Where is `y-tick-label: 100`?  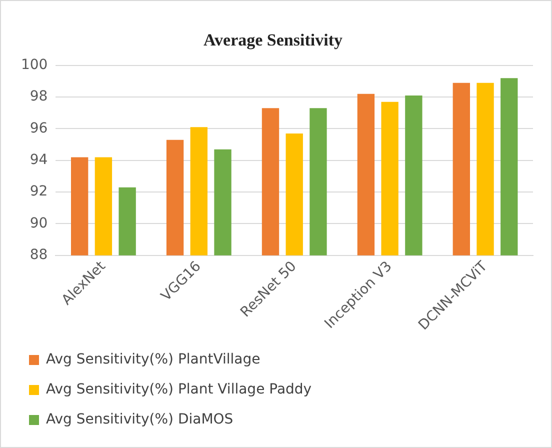
y-tick-label: 100 is located at coordinates (34, 65).